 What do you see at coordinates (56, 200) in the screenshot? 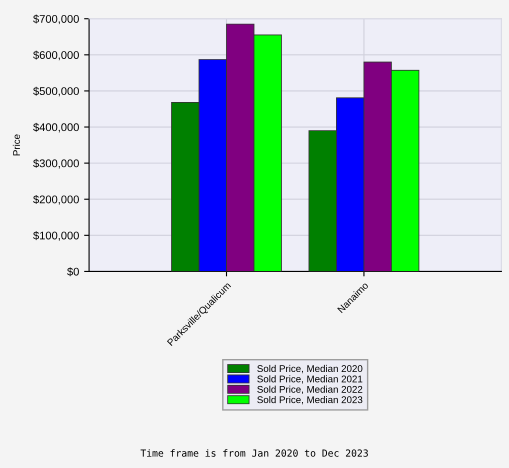
I see `y-tick-label: $200,000` at bounding box center [56, 200].